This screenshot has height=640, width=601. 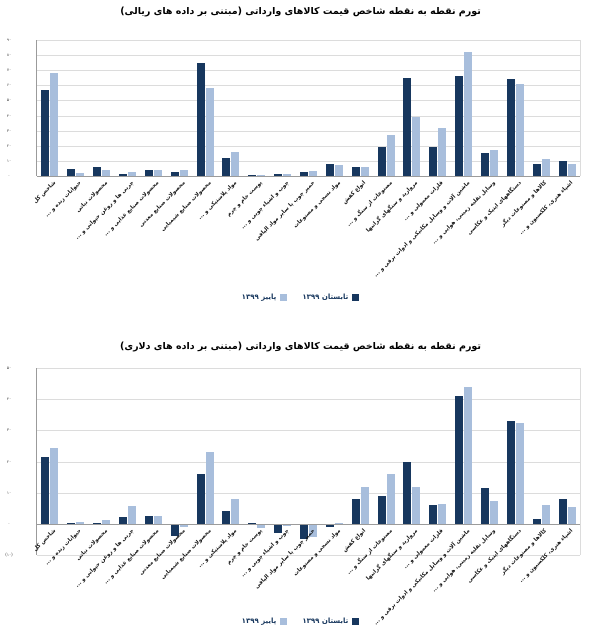 I want to click on bar-autumn-c10, so click(x=313, y=173).